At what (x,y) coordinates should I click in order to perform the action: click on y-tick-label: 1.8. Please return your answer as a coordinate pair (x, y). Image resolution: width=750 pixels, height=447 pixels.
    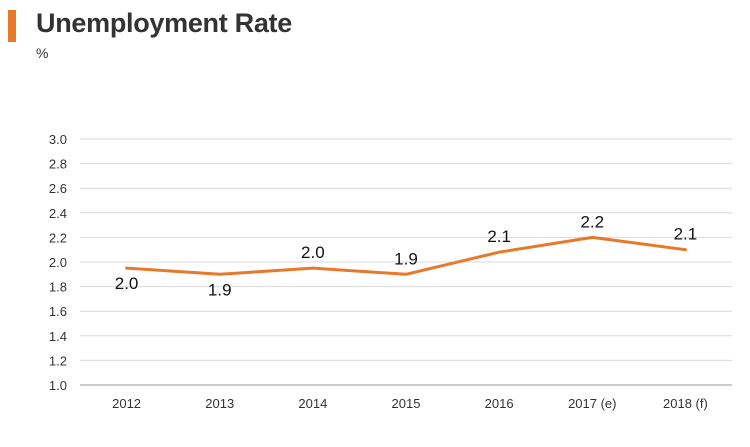
    Looking at the image, I should click on (58, 287).